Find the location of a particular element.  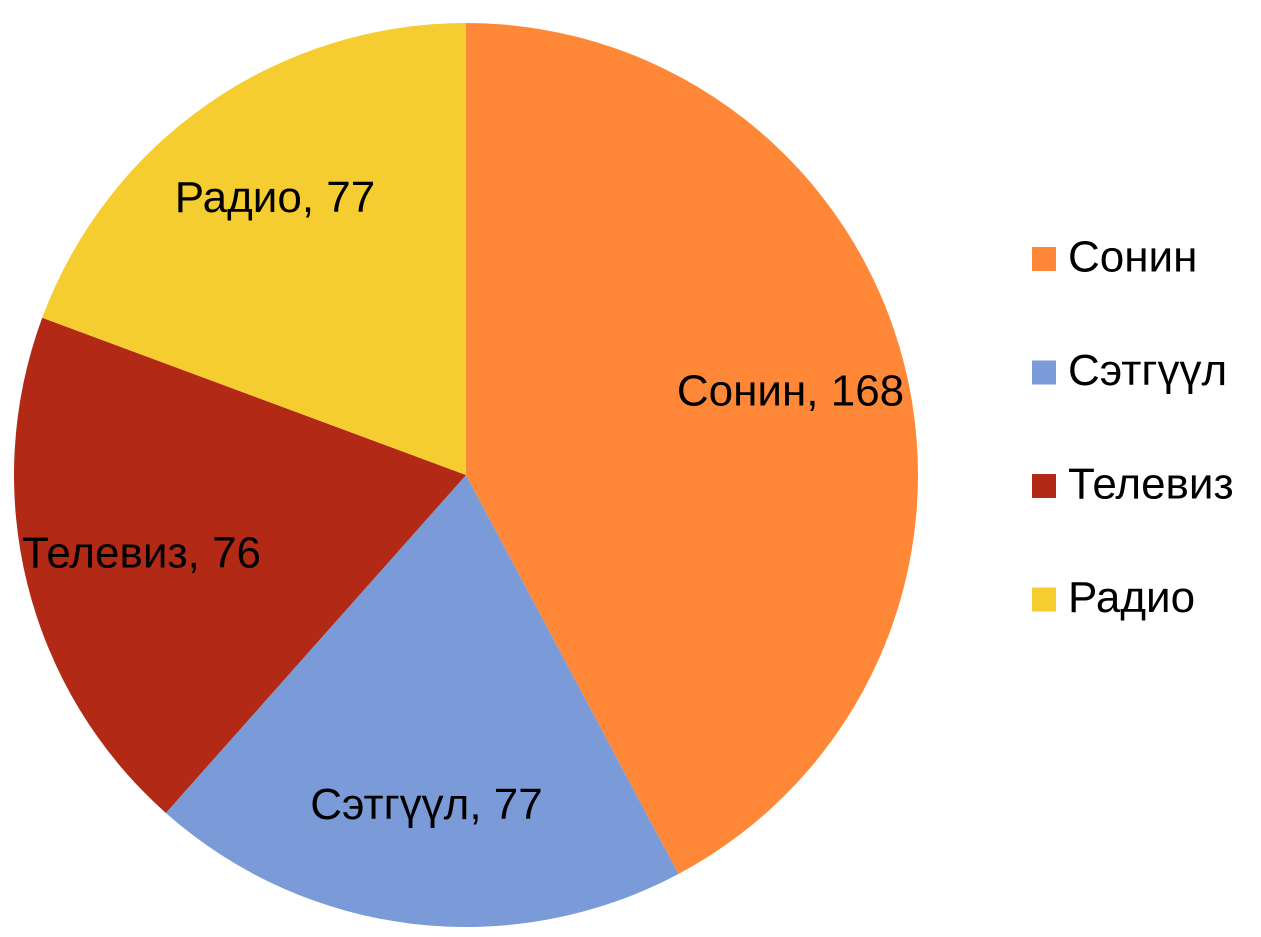

data-label: Сонин, 168 is located at coordinates (790, 391).